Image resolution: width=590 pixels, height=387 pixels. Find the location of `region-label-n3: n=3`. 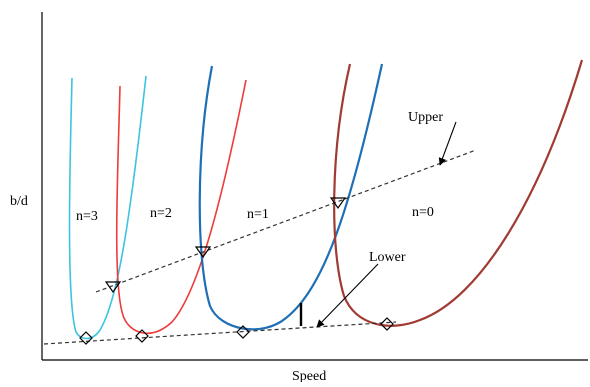

region-label-n3: n=3 is located at coordinates (87, 216).